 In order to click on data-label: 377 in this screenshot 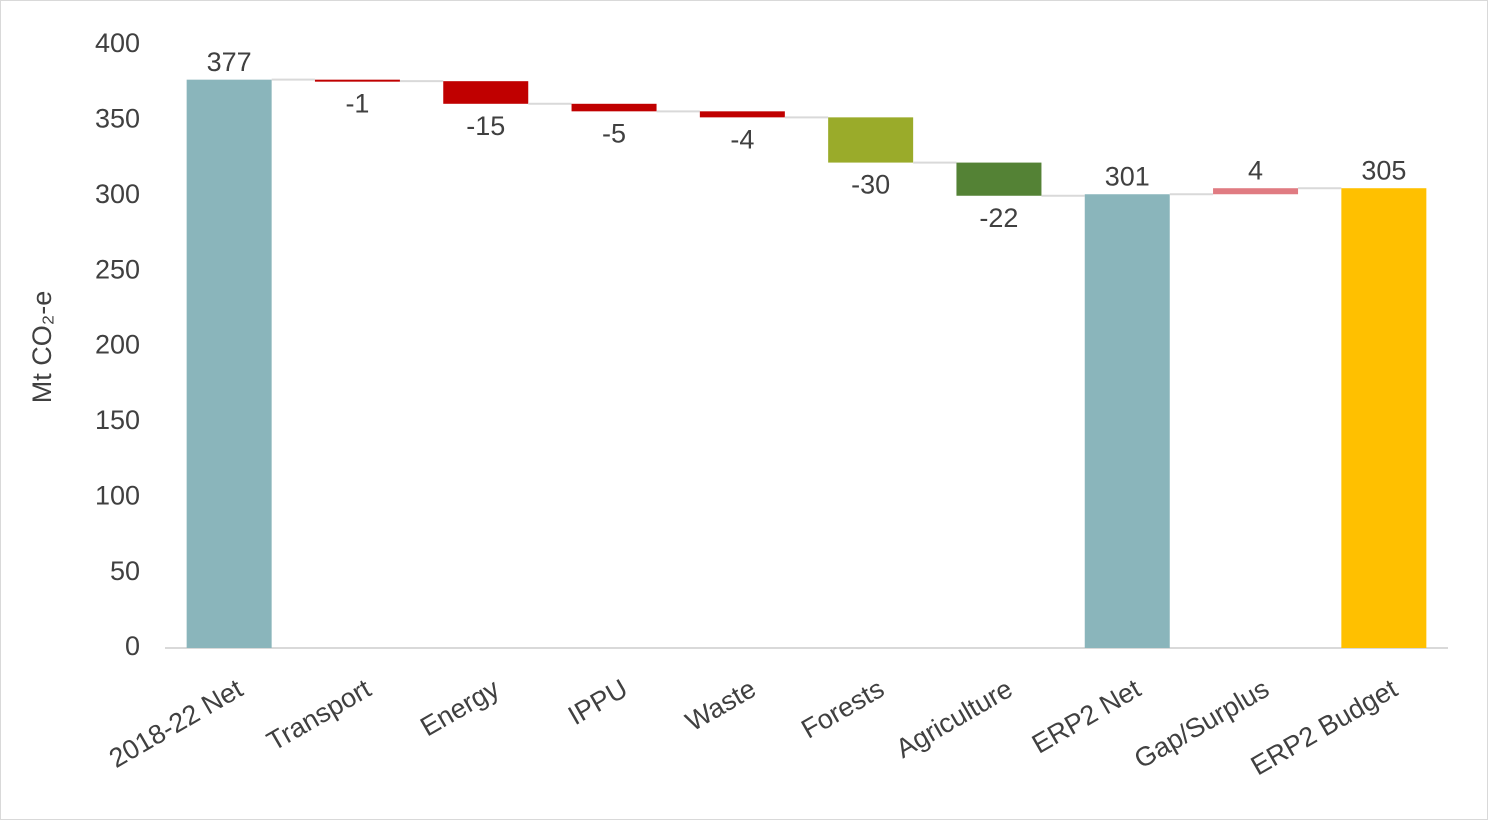, I will do `click(229, 62)`.